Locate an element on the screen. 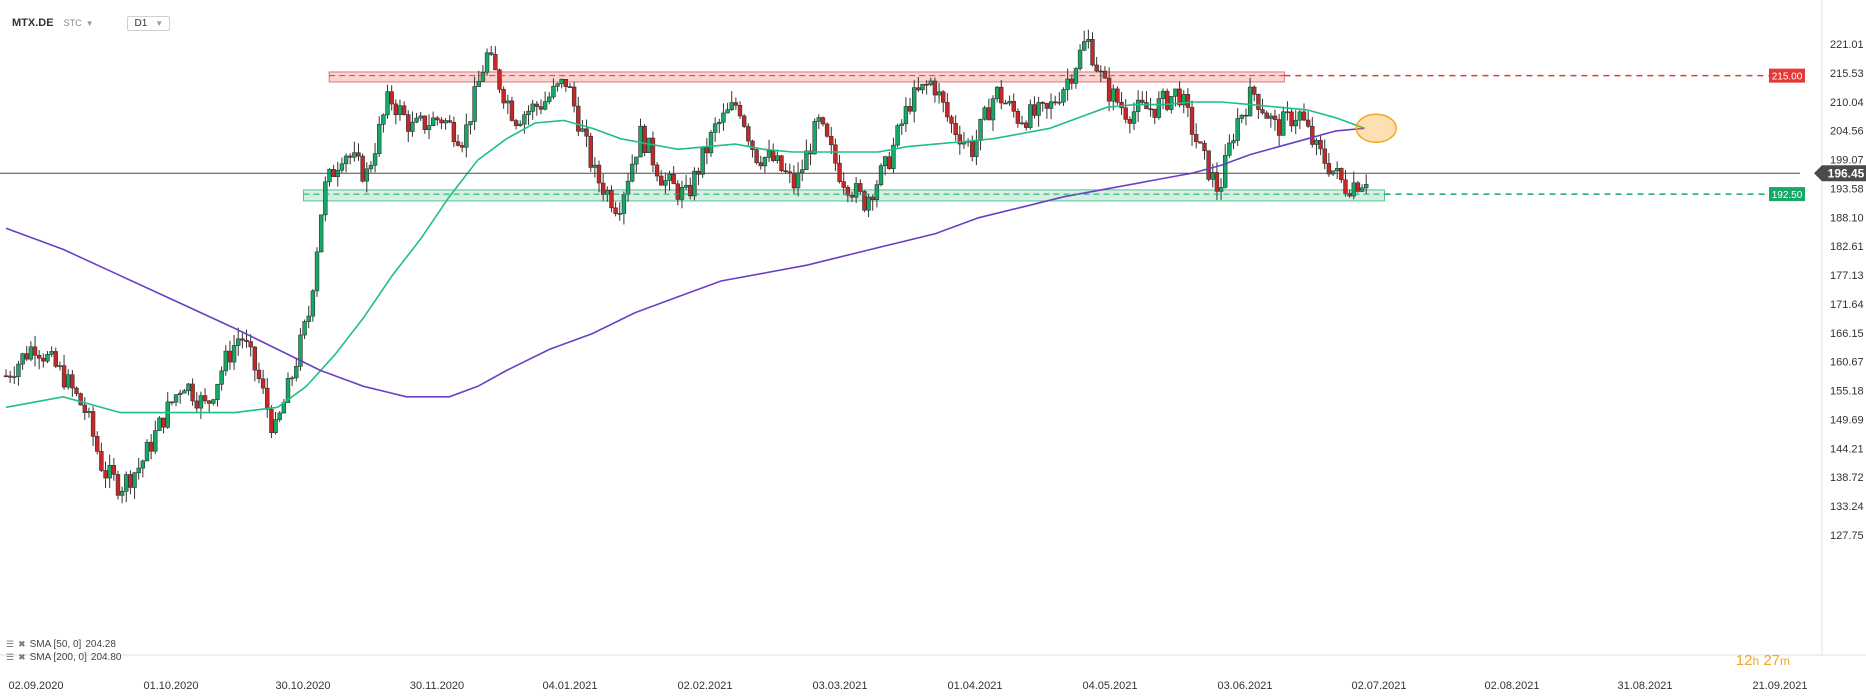  x-tick-label: 31.08.2021 is located at coordinates (1644, 686).